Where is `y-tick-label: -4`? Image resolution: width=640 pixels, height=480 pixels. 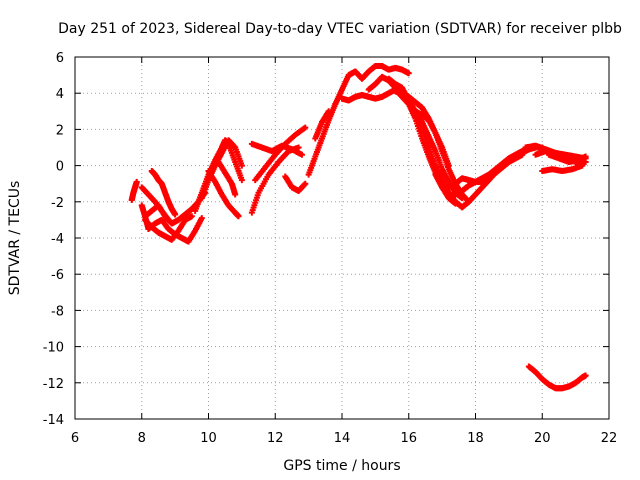 y-tick-label: -4 is located at coordinates (57, 239).